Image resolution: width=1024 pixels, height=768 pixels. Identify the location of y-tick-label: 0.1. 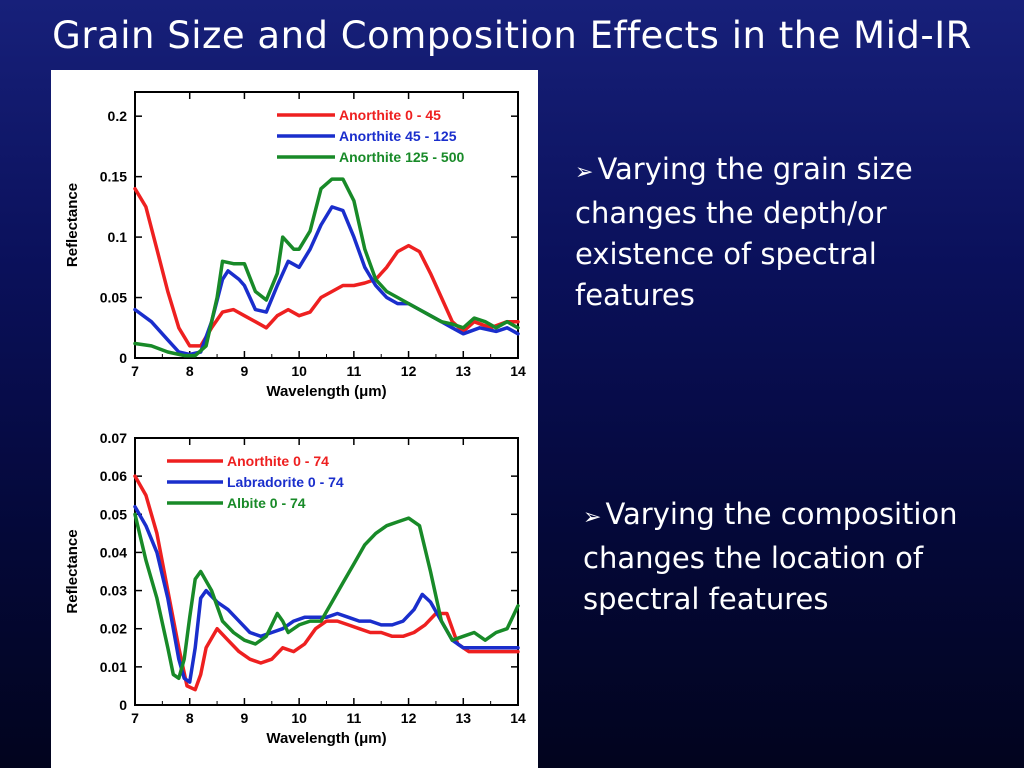
(118, 237).